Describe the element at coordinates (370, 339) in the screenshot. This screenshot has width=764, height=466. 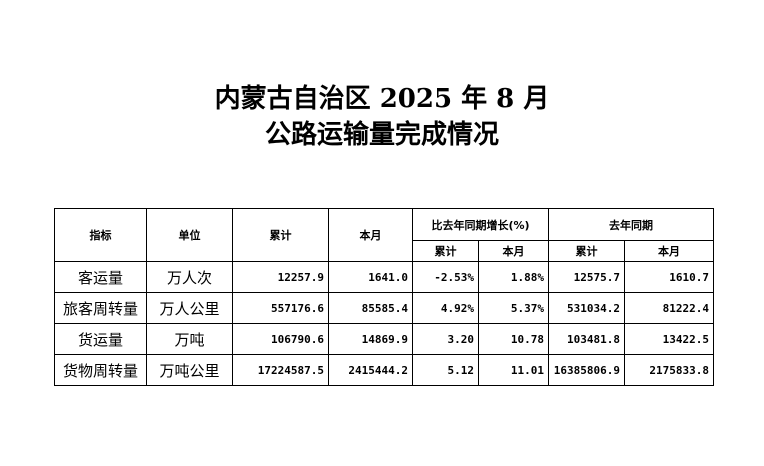
I see `cell-month: 14869.9` at that location.